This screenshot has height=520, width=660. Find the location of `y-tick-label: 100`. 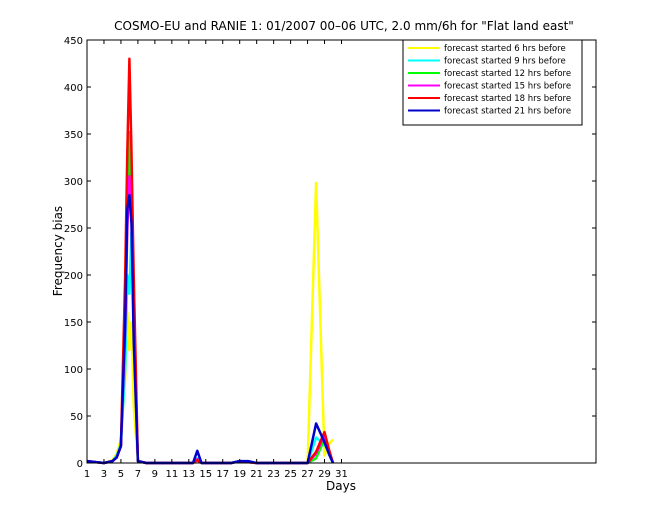

y-tick-label: 100 is located at coordinates (73, 370).